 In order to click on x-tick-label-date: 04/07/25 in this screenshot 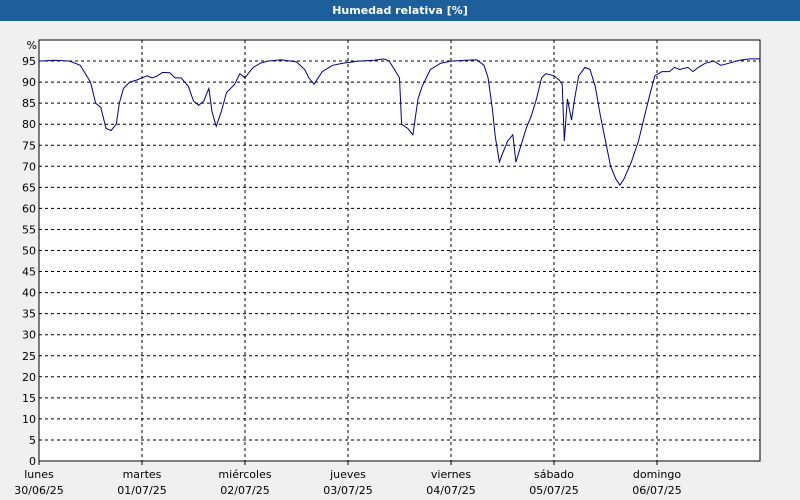, I will do `click(450, 490)`.